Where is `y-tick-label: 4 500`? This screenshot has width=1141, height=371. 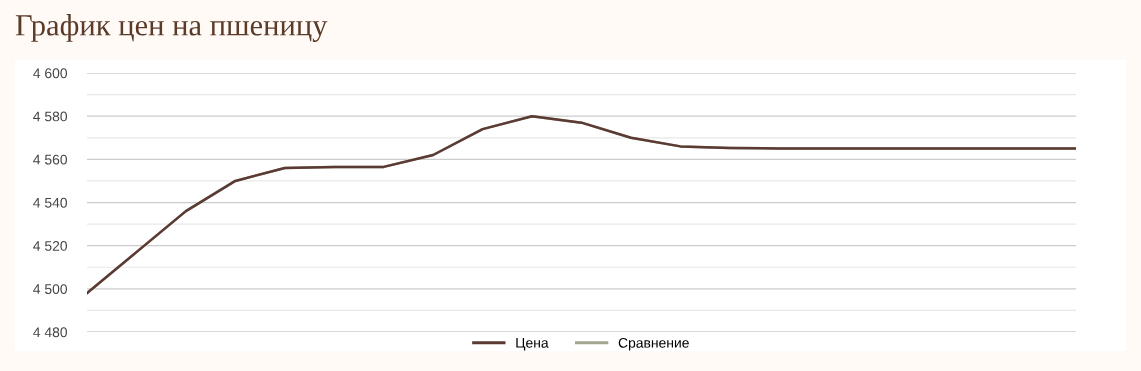
y-tick-label: 4 500 is located at coordinates (50, 289).